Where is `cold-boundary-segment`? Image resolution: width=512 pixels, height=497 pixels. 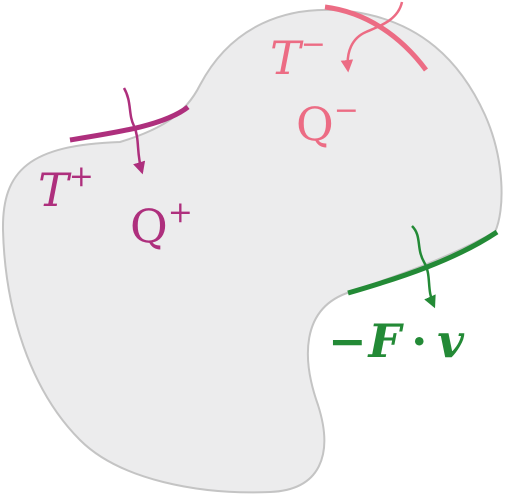
cold-boundary-segment is located at coordinates (376, 38).